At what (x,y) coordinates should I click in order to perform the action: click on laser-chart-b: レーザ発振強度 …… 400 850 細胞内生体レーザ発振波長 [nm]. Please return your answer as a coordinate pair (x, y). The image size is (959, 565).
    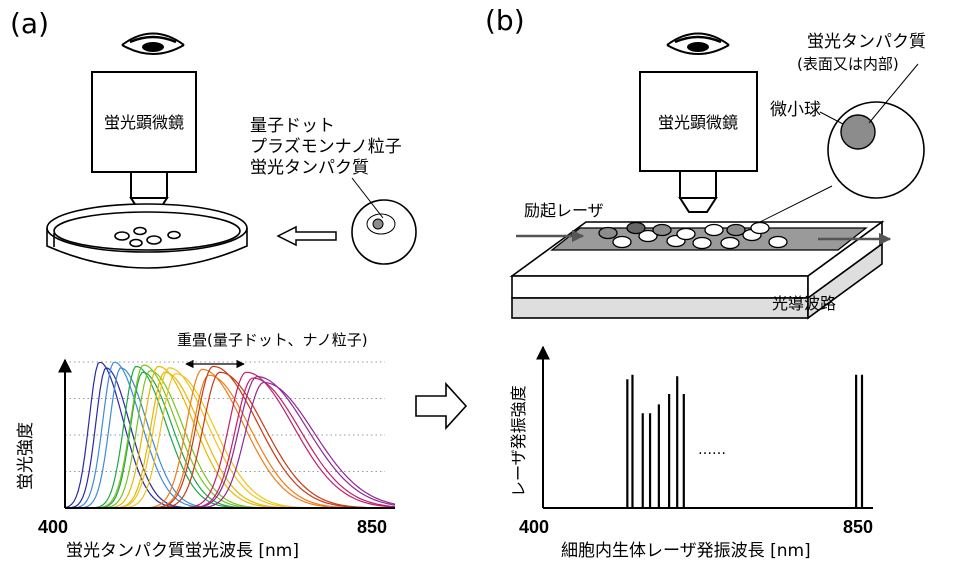
    Looking at the image, I should click on (691, 453).